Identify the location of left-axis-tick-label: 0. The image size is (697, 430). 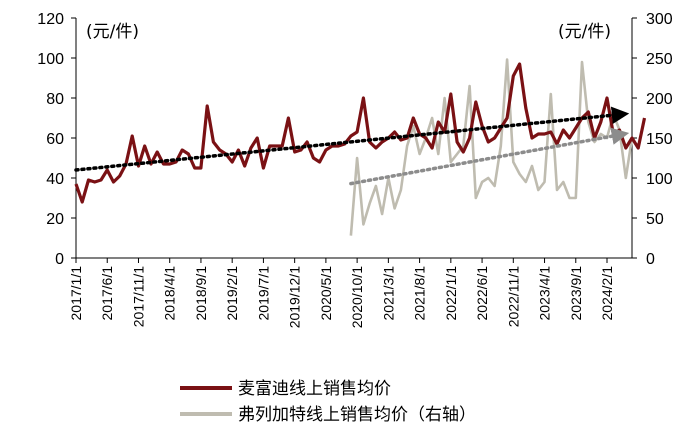
(59, 259).